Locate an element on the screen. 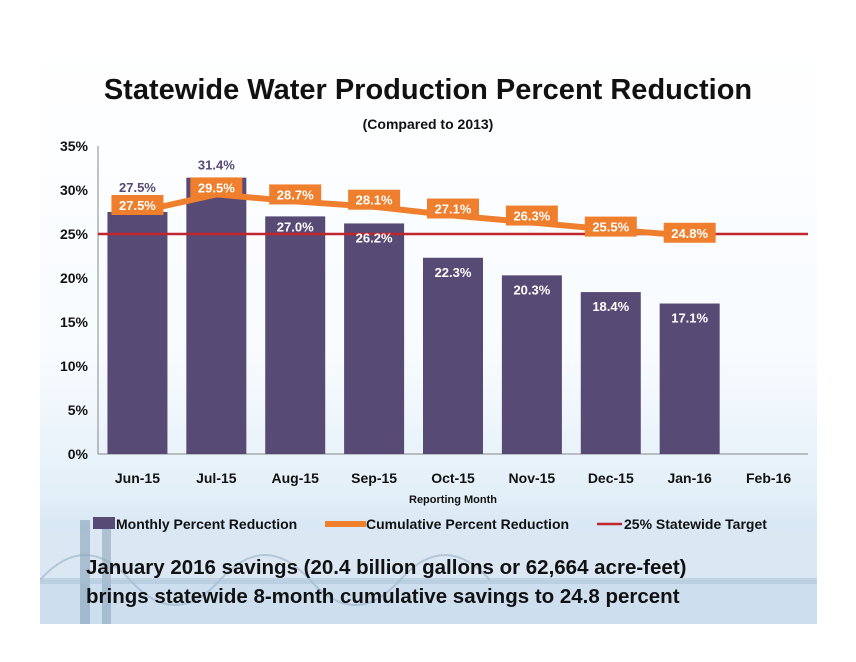 The width and height of the screenshot is (856, 662). x-tick-label: Jul-15 is located at coordinates (216, 478).